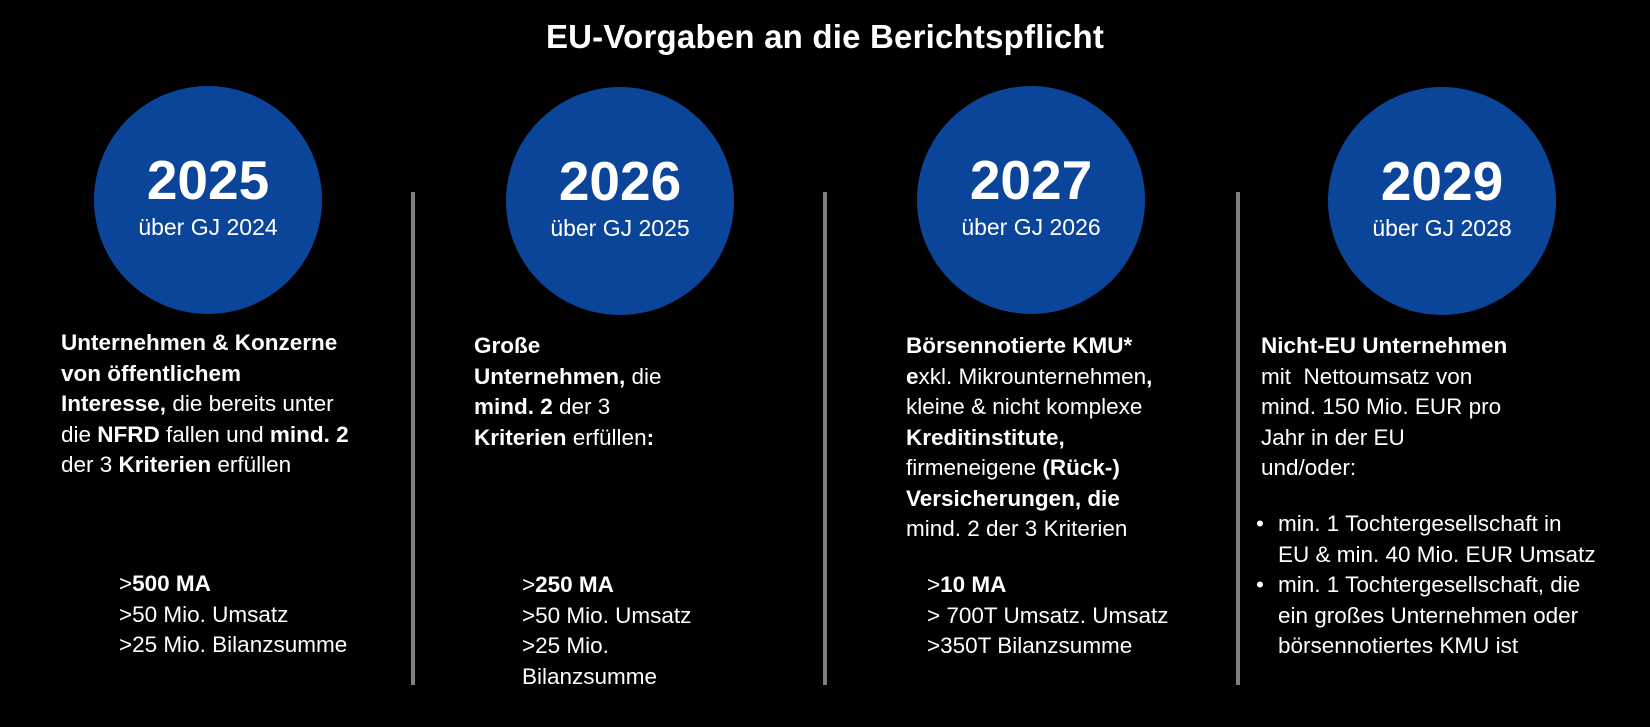 This screenshot has height=727, width=1650. I want to click on bold-text: Versicherungen, die, so click(1013, 498).